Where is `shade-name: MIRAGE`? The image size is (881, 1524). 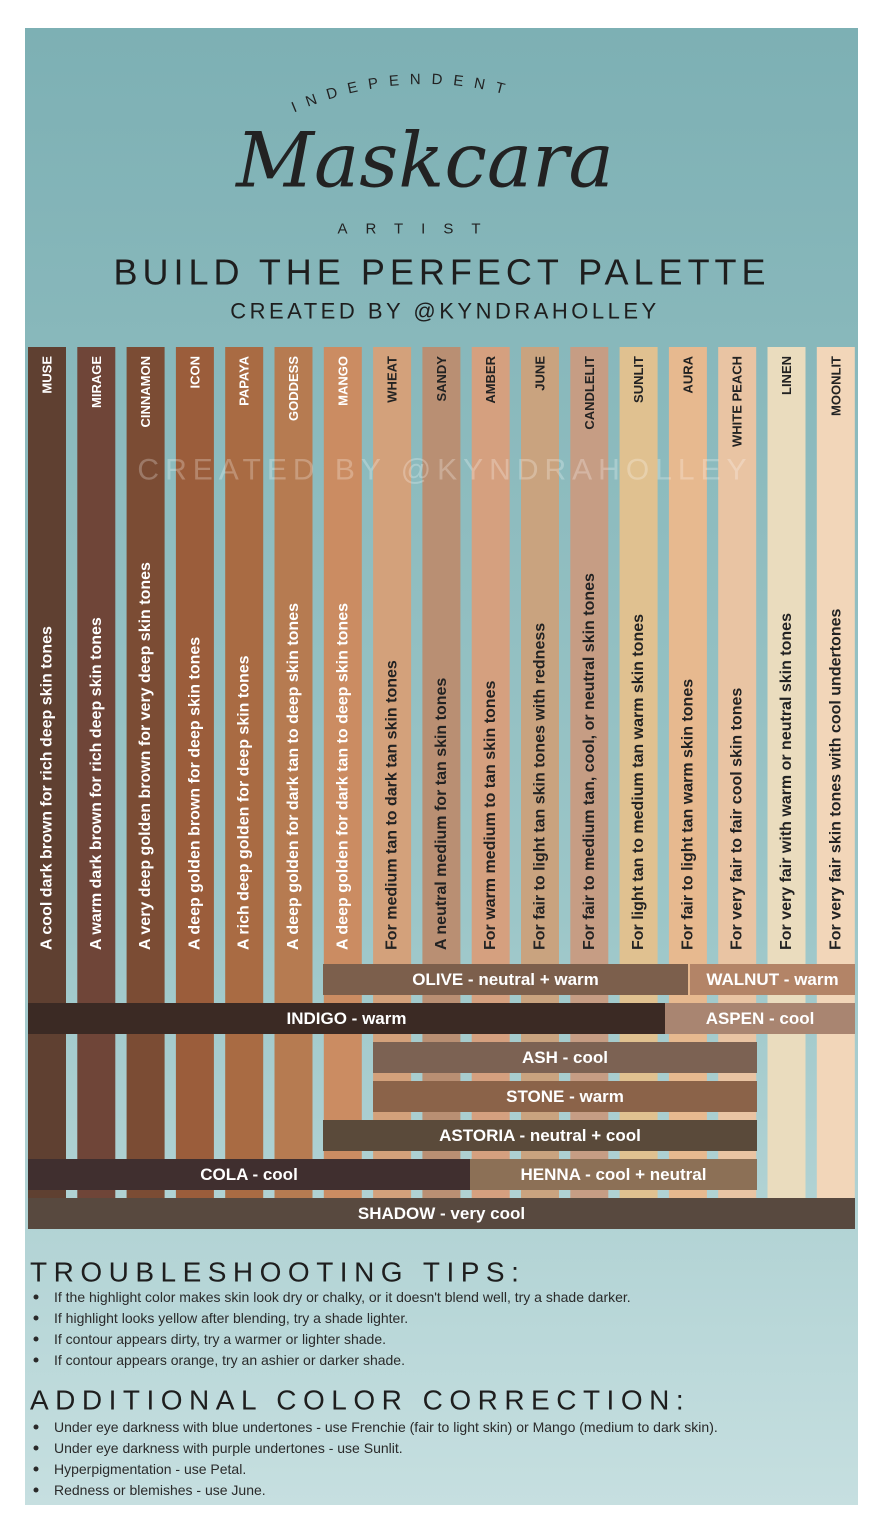 shade-name: MIRAGE is located at coordinates (96, 382).